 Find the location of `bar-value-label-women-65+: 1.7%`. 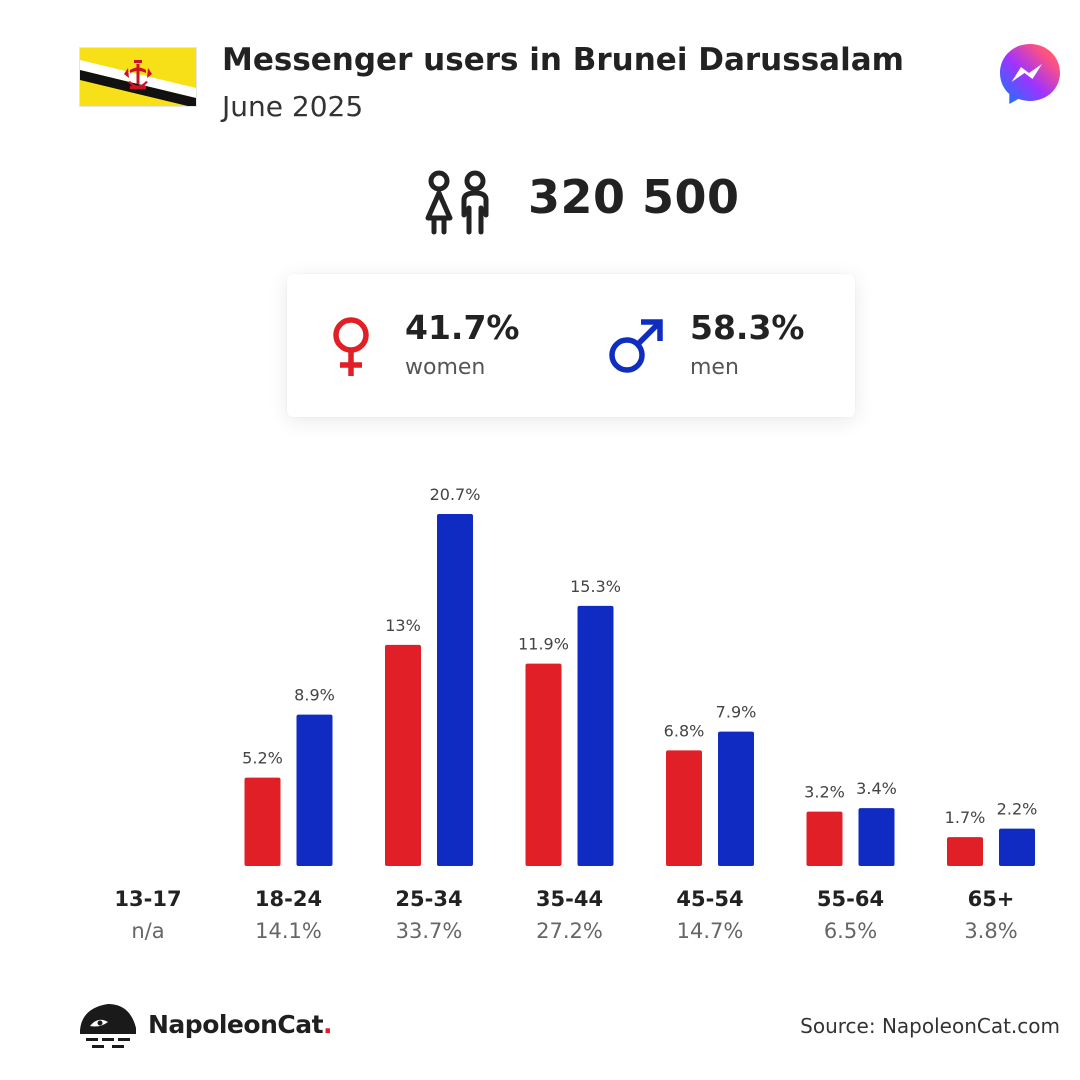

bar-value-label-women-65+: 1.7% is located at coordinates (965, 817).